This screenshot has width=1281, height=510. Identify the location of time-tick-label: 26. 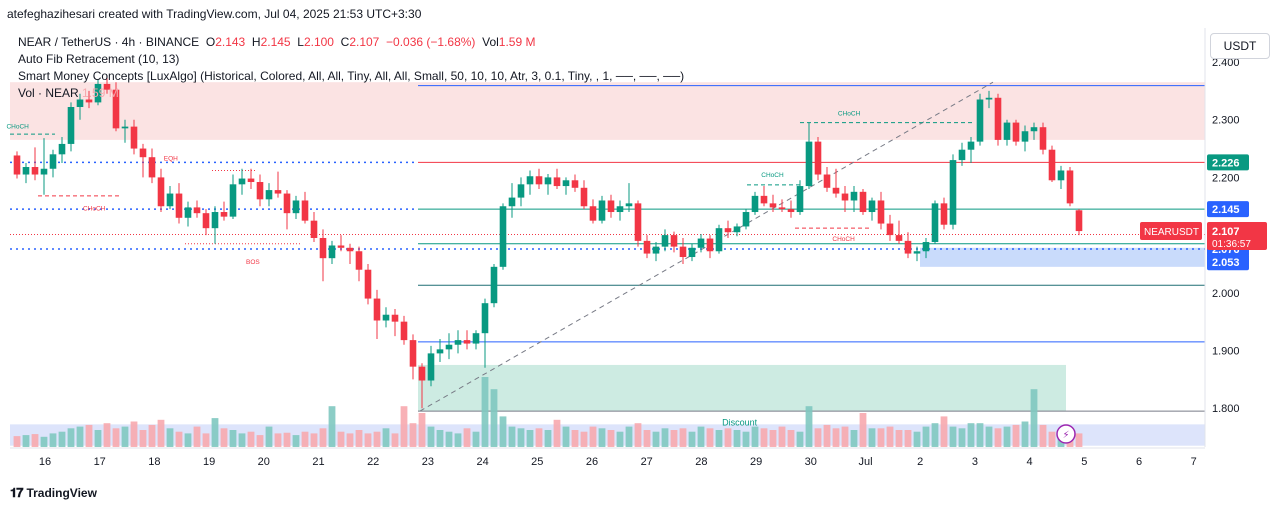
(592, 462).